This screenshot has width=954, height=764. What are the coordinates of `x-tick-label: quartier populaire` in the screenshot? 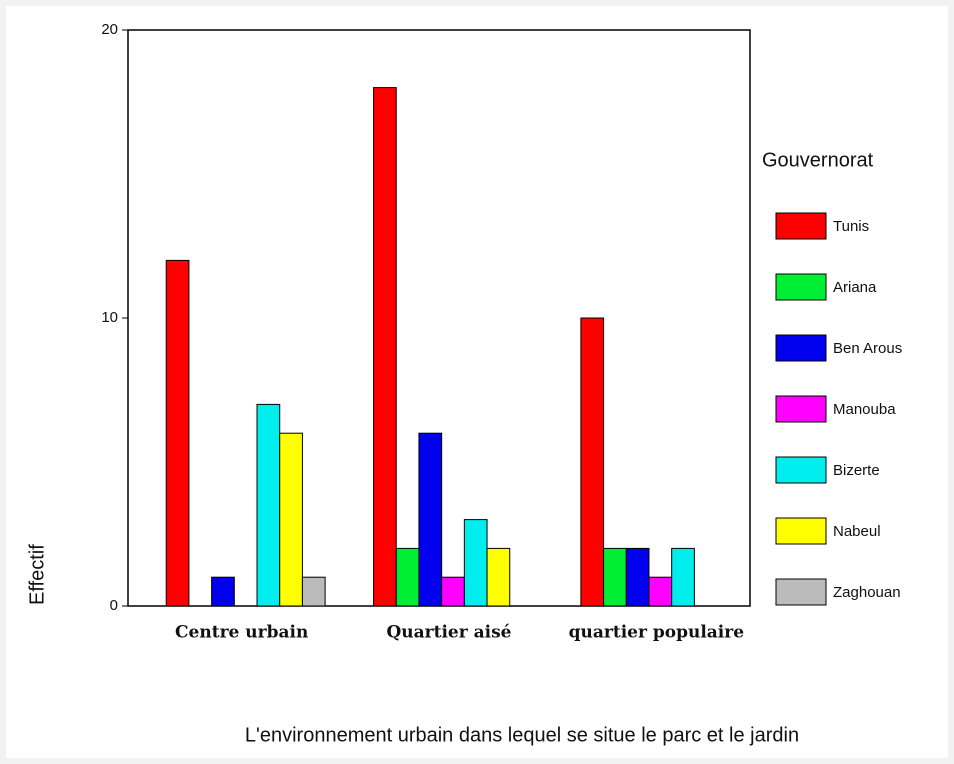 It's located at (657, 633).